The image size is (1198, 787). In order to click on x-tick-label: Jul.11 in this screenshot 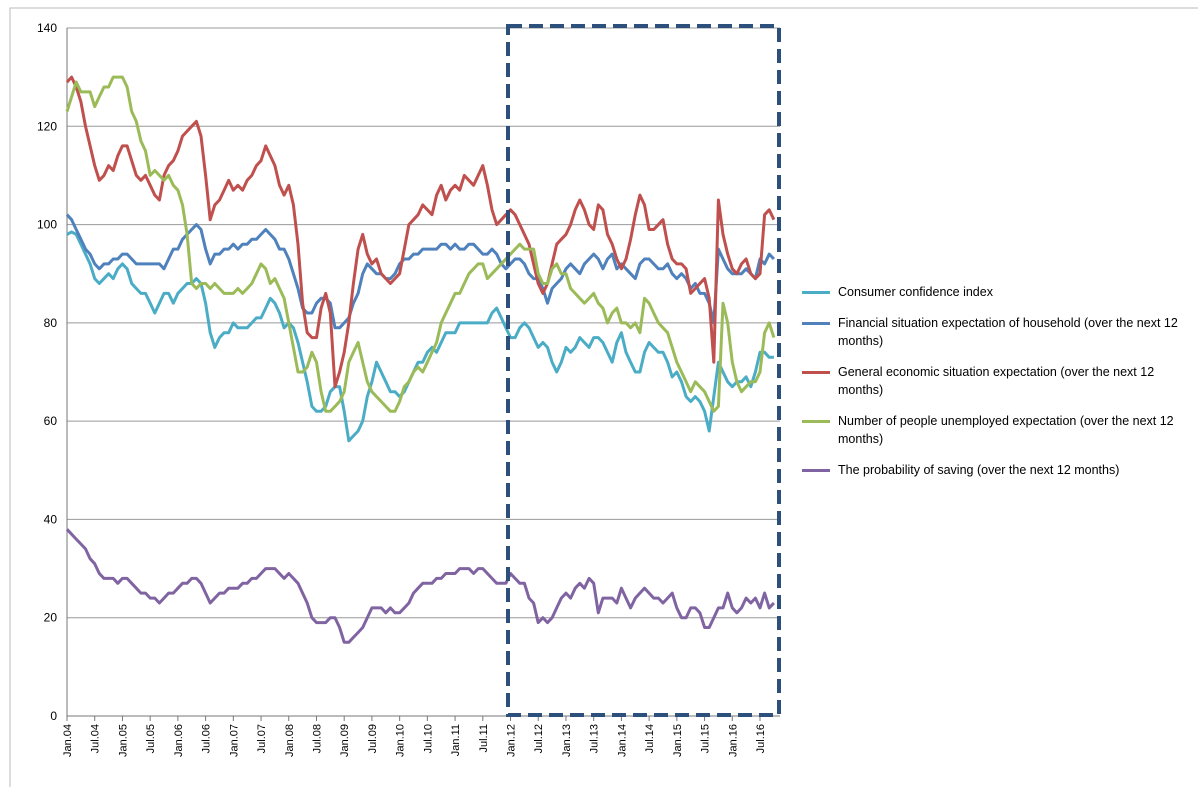, I will do `click(484, 738)`.